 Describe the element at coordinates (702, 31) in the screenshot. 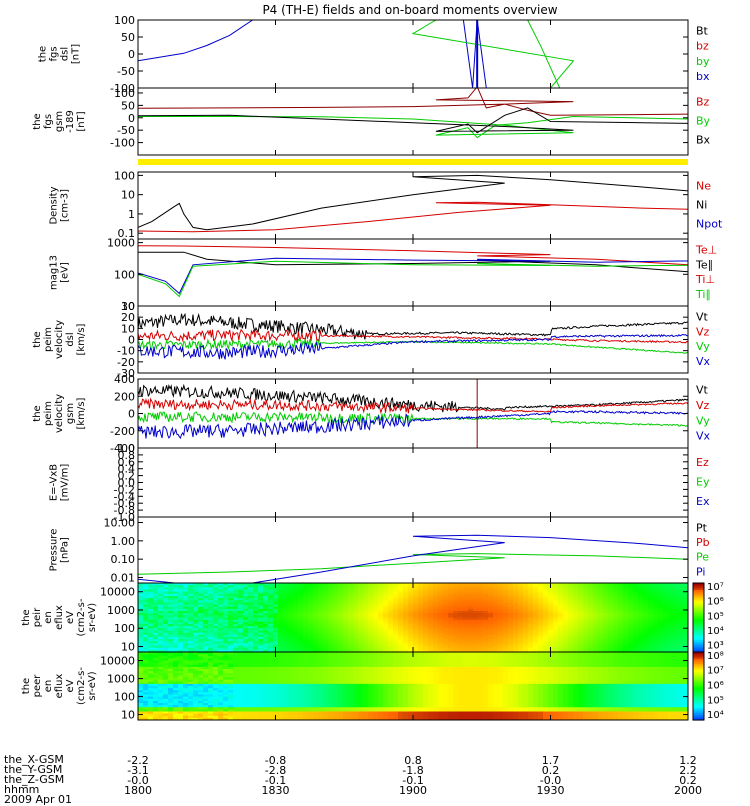

I see `legend-label: Bt` at that location.